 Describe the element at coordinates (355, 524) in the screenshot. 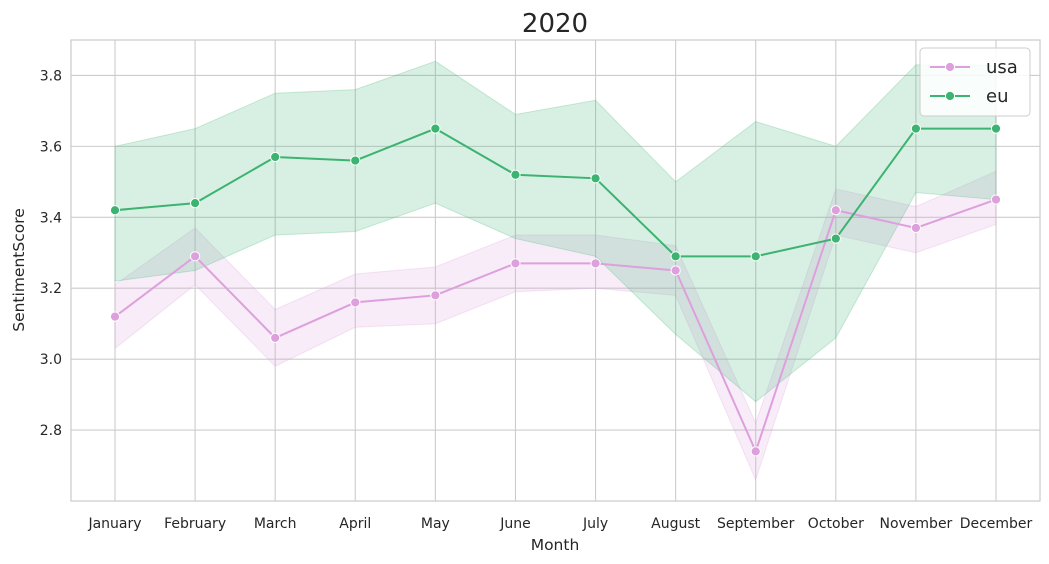

I see `x-tick-label: April` at that location.